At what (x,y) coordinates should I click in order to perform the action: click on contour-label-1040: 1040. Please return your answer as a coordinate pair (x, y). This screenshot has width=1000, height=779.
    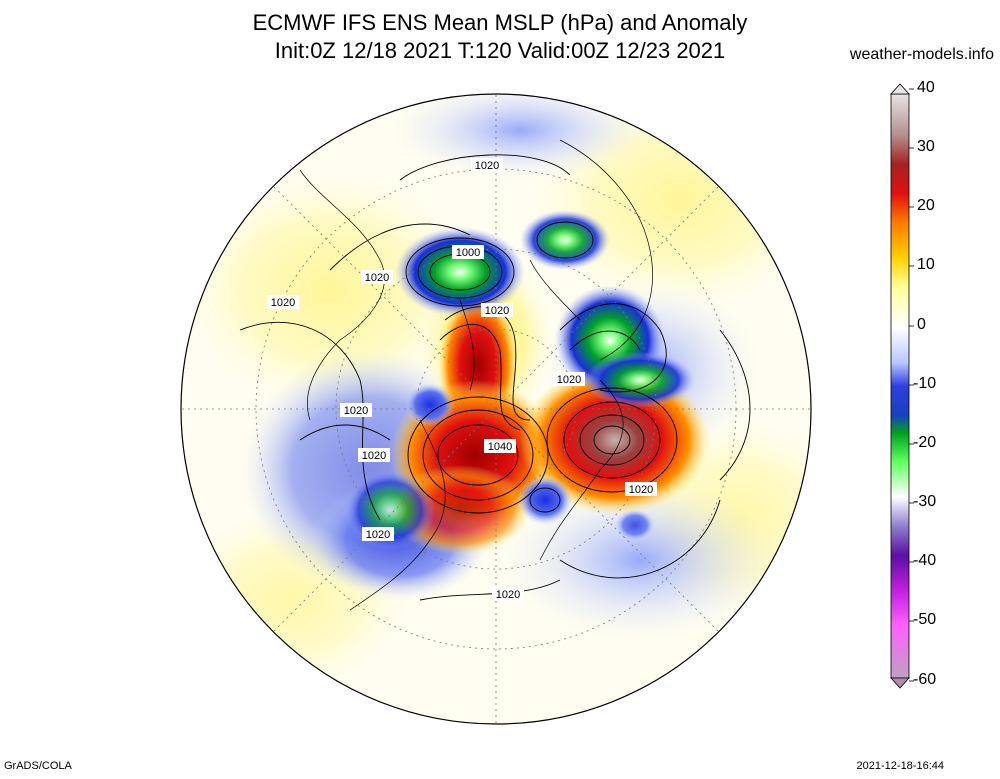
    Looking at the image, I should click on (500, 446).